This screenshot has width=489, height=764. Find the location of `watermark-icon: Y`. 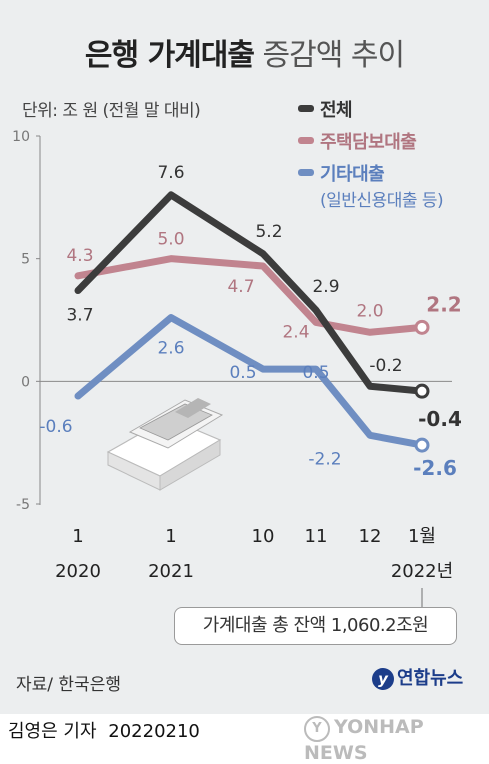

watermark-icon: Y is located at coordinates (317, 729).